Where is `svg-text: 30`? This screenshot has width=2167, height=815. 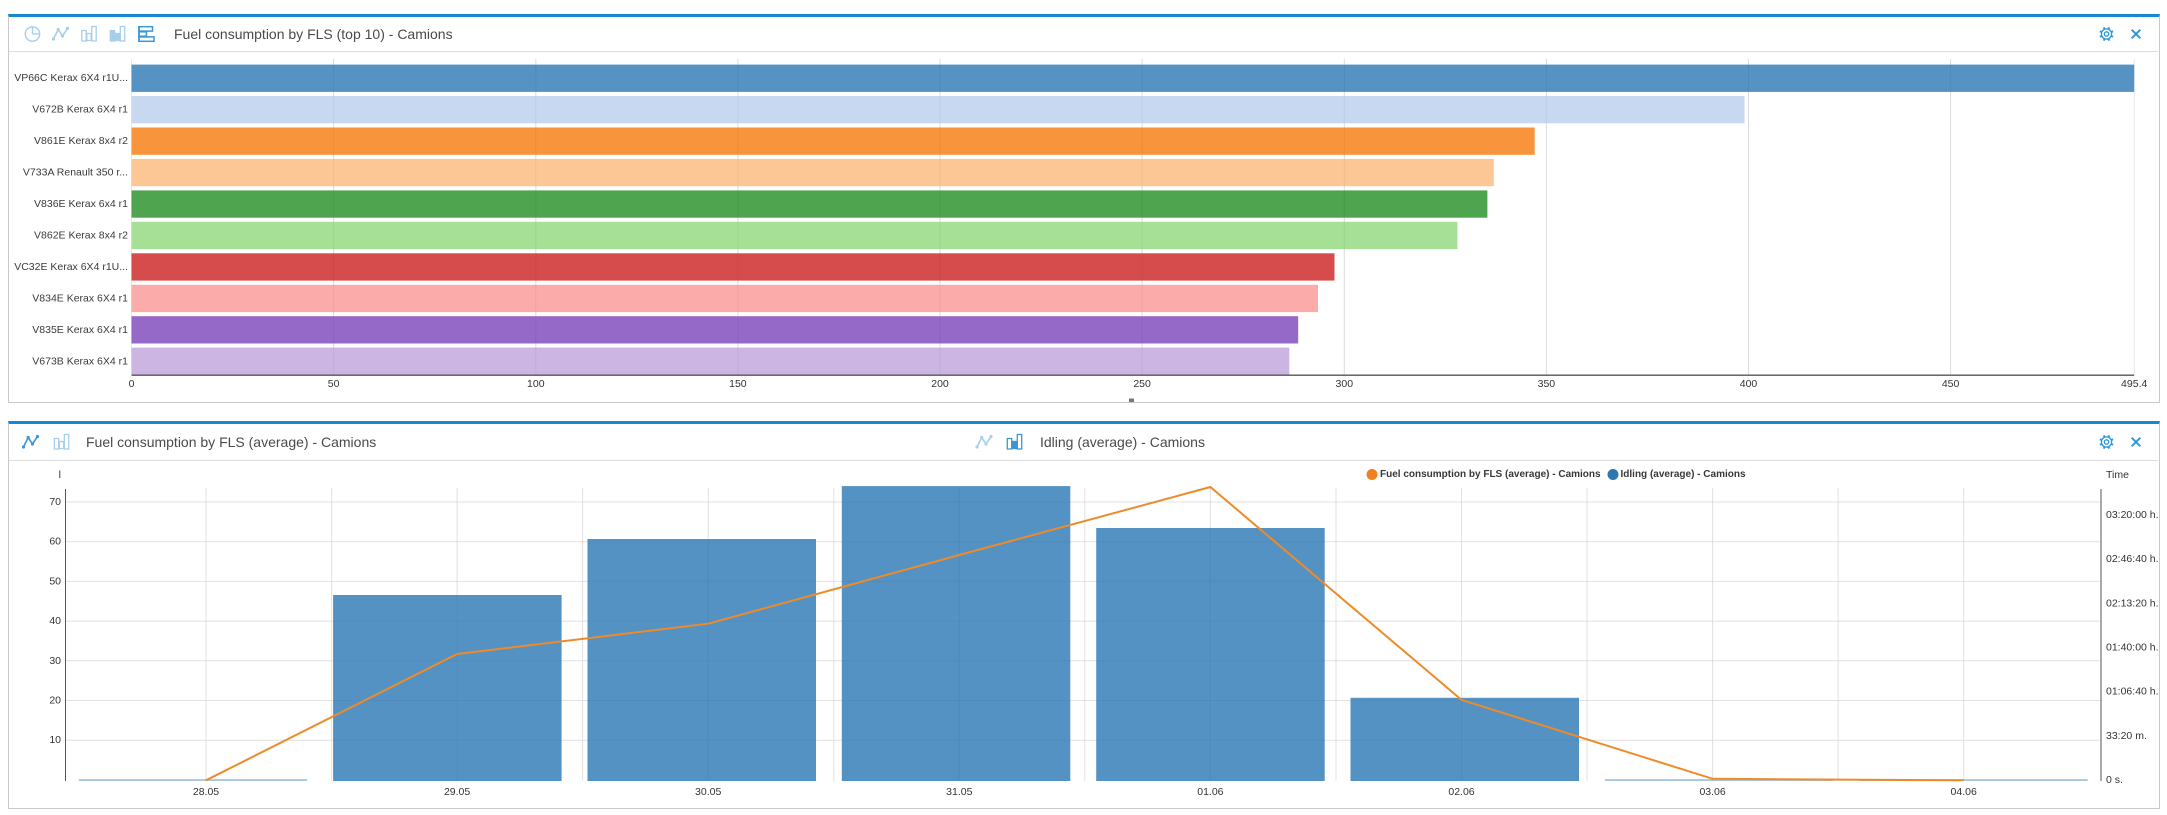
svg-text: 30 is located at coordinates (55, 661).